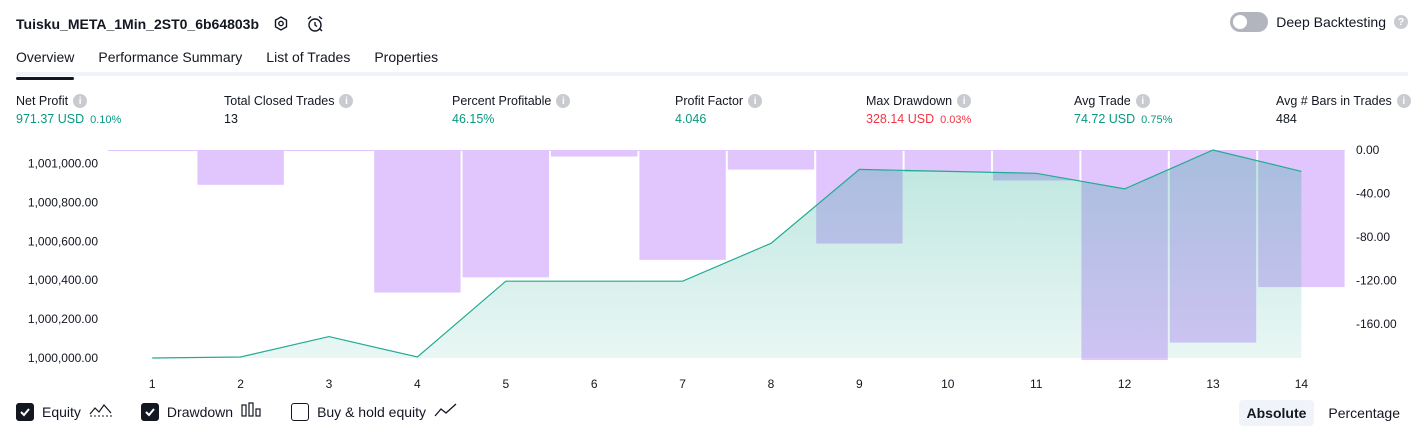 This screenshot has width=1424, height=438. Describe the element at coordinates (900, 119) in the screenshot. I see `metric-value: 328.14 USD` at that location.